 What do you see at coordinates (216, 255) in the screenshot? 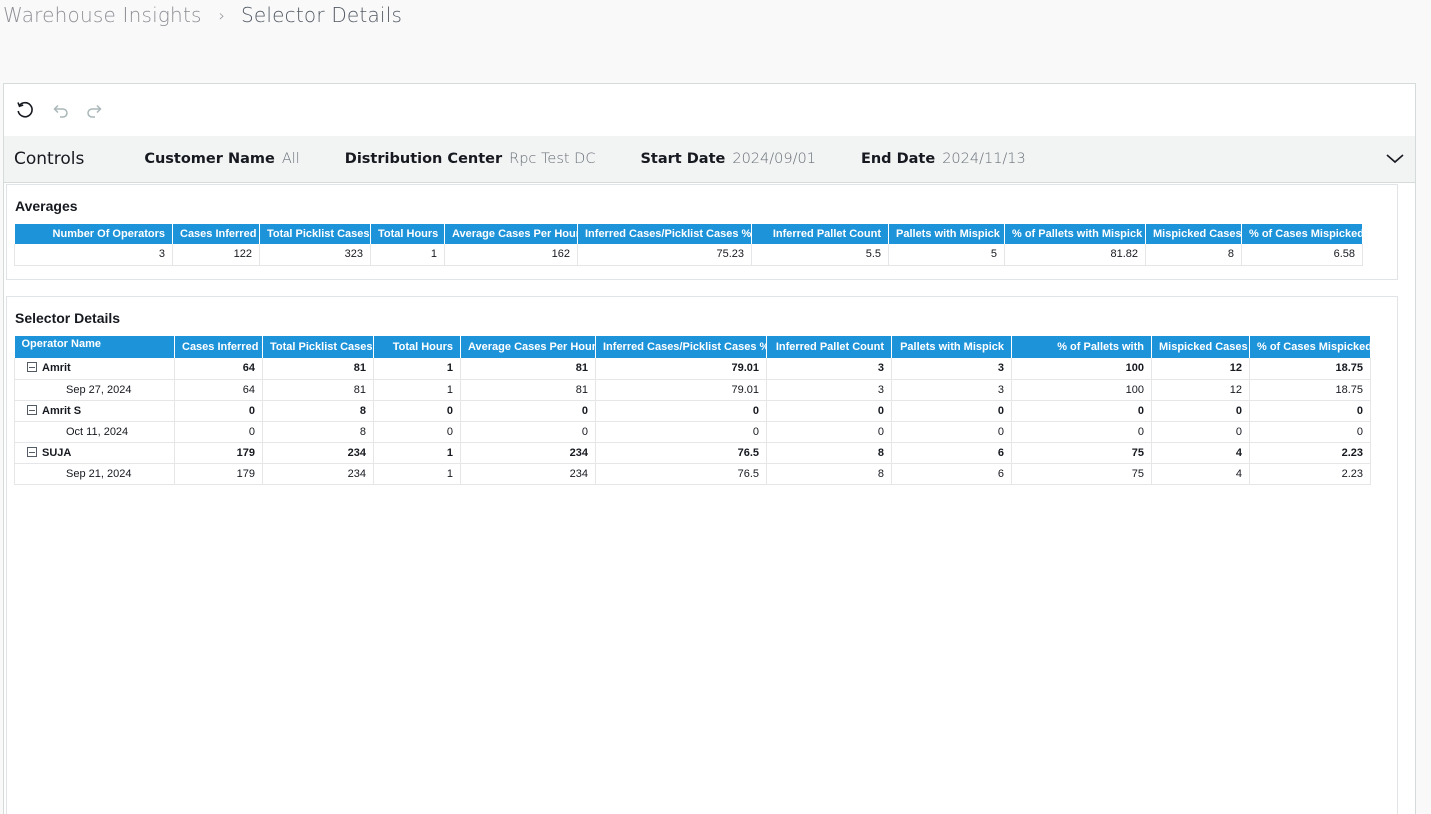
I see `table-cell: 122` at bounding box center [216, 255].